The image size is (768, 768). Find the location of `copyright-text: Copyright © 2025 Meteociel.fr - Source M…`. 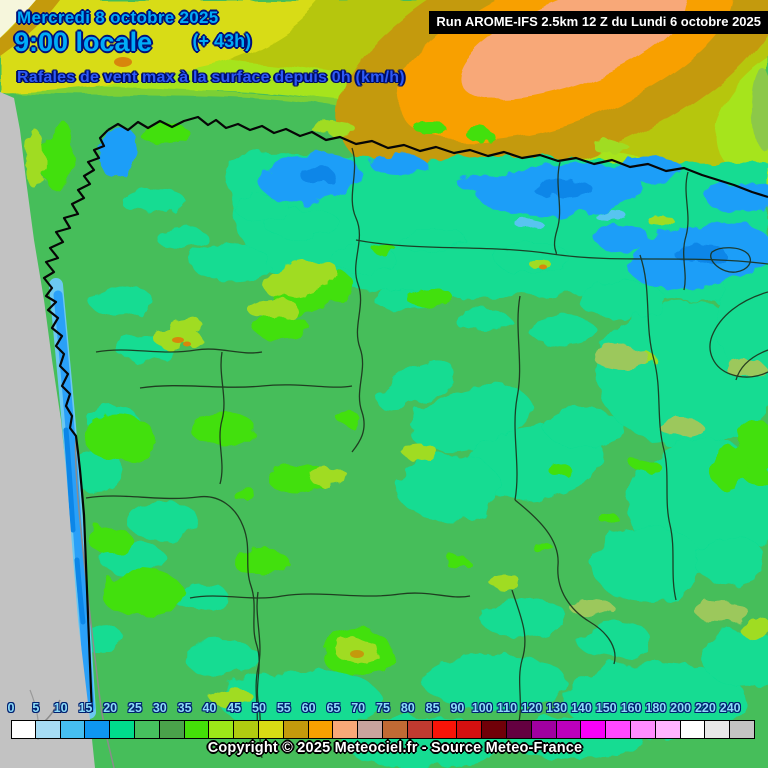

copyright-text: Copyright © 2025 Meteociel.fr - Source M… is located at coordinates (395, 748).